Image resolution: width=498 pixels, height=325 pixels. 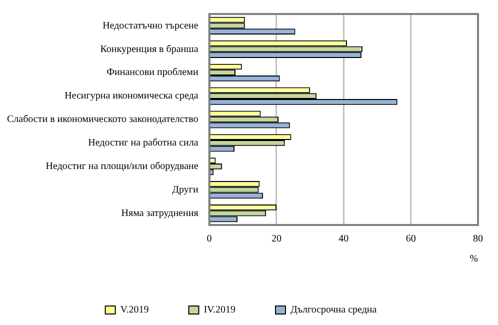 I want to click on y-tick-label: Недостиг на площи/или оборудване, so click(x=122, y=166).